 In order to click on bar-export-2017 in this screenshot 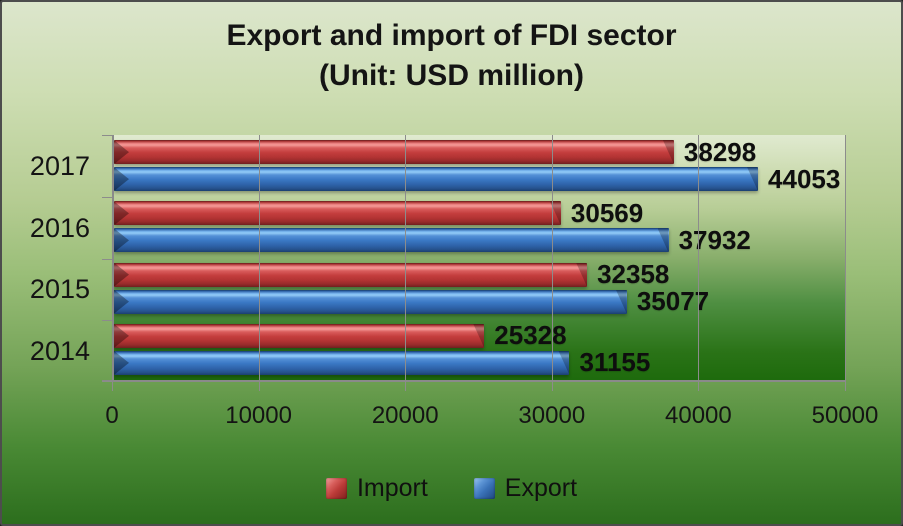, I will do `click(436, 179)`.